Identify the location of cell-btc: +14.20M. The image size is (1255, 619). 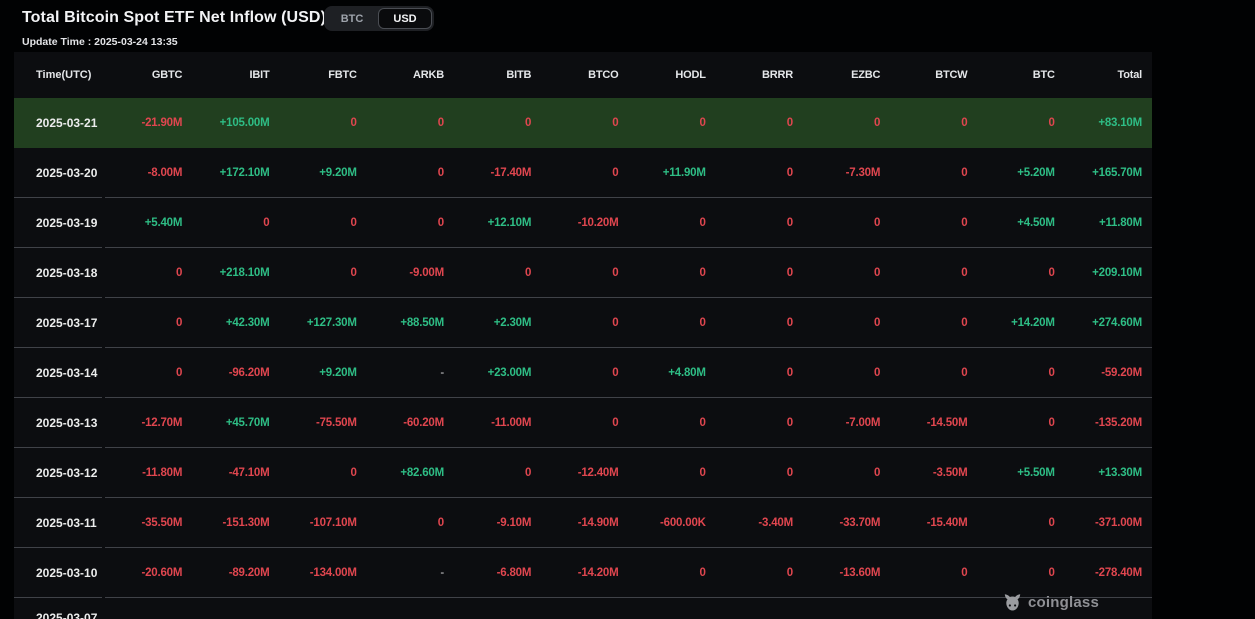
(1033, 322).